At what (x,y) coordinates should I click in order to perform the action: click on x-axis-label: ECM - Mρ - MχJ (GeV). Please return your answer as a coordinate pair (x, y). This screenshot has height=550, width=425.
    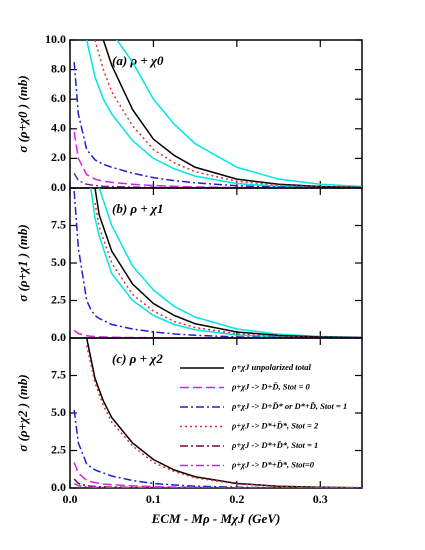
    Looking at the image, I should click on (216, 518).